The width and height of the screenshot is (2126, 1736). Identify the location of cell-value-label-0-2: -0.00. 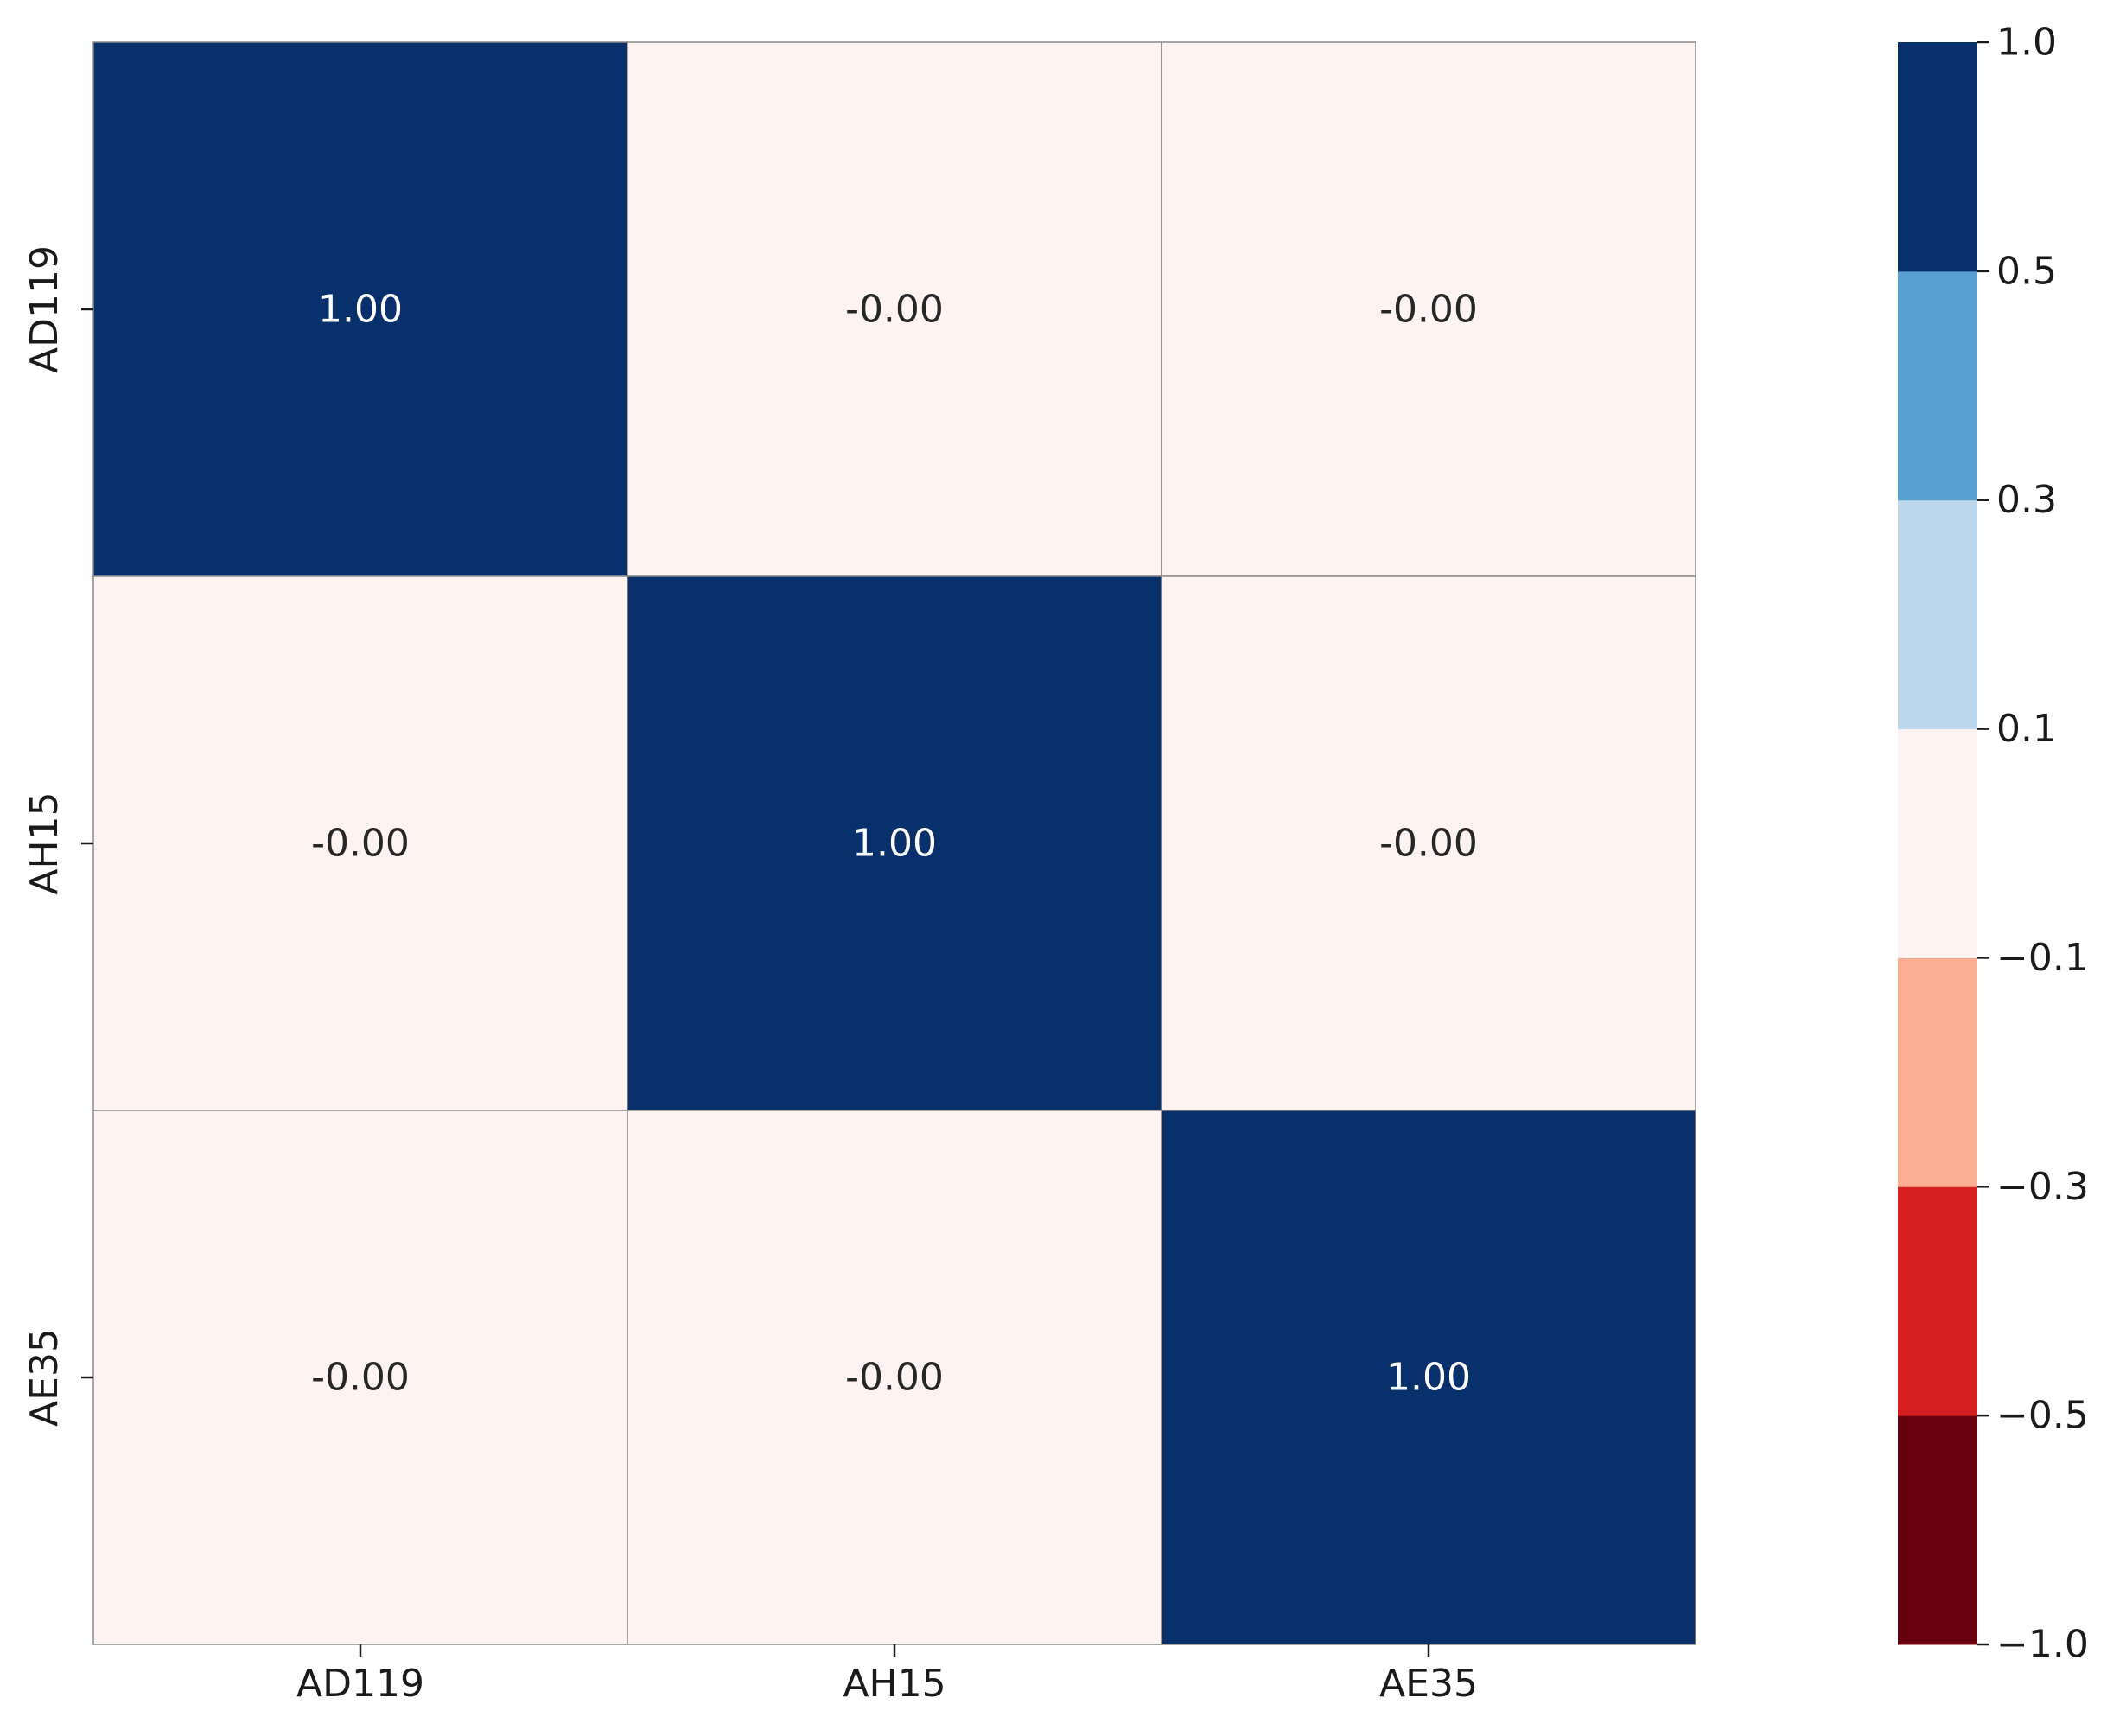
(1429, 310).